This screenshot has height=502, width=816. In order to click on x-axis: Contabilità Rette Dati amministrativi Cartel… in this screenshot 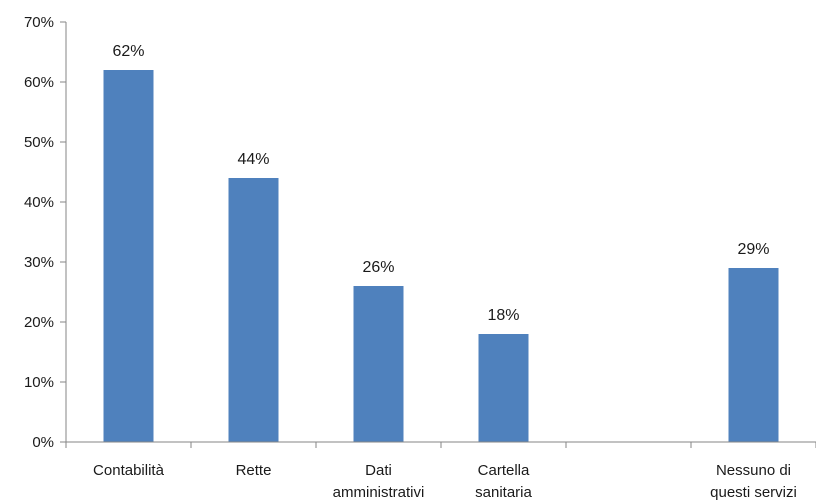, I will do `click(440, 471)`.